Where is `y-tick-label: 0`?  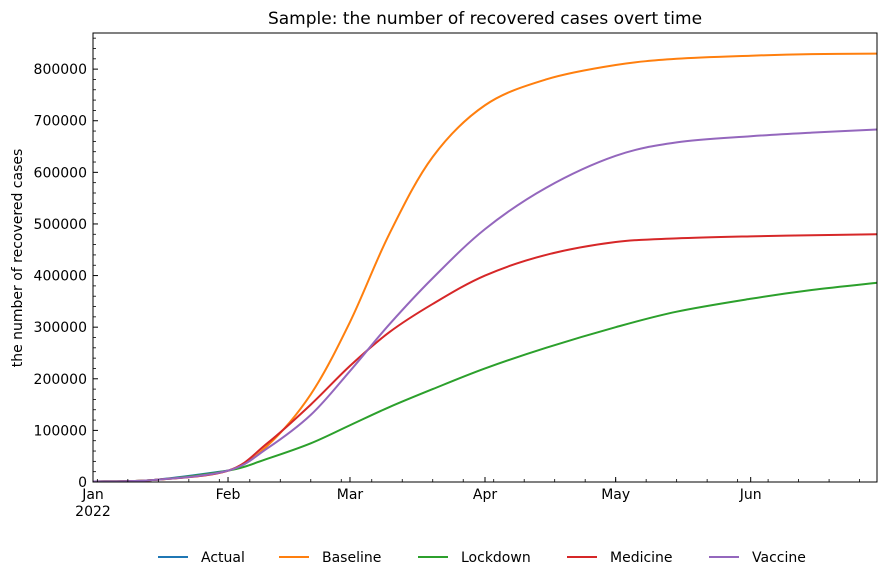 y-tick-label: 0 is located at coordinates (82, 483).